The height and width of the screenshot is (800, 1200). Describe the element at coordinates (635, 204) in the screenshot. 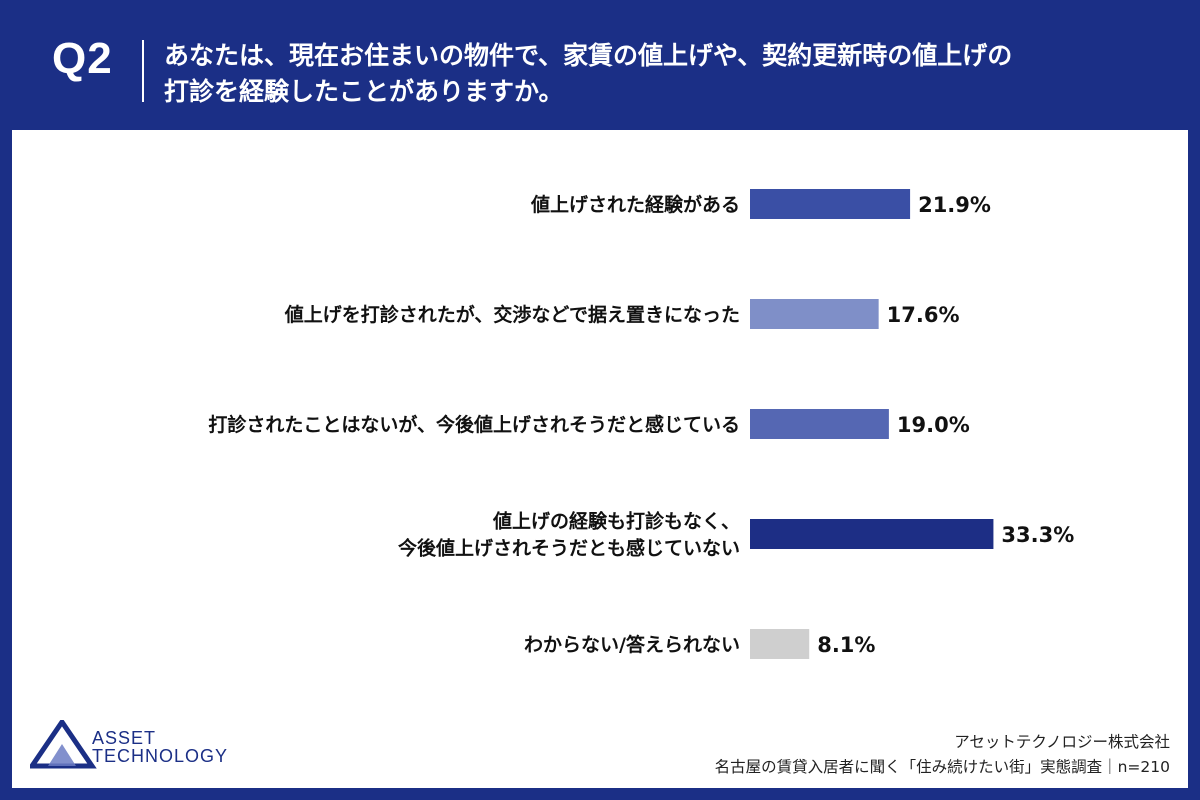

I see `category-label-0: 値上げされた経験がある` at that location.